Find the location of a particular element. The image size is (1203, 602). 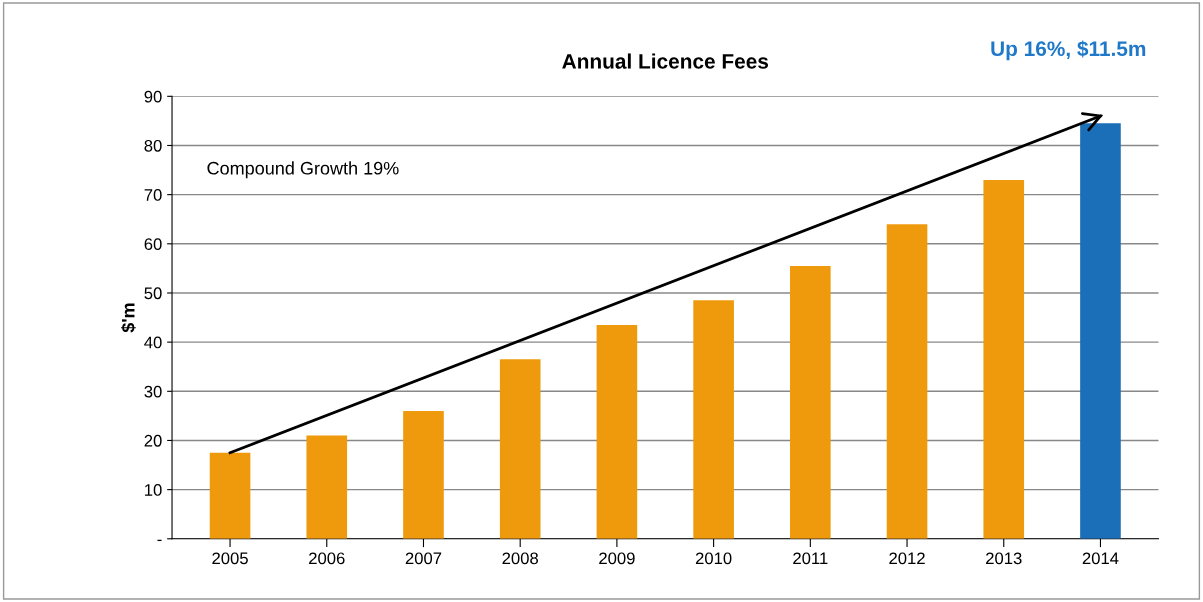

y-tick-label: 30 is located at coordinates (153, 391).